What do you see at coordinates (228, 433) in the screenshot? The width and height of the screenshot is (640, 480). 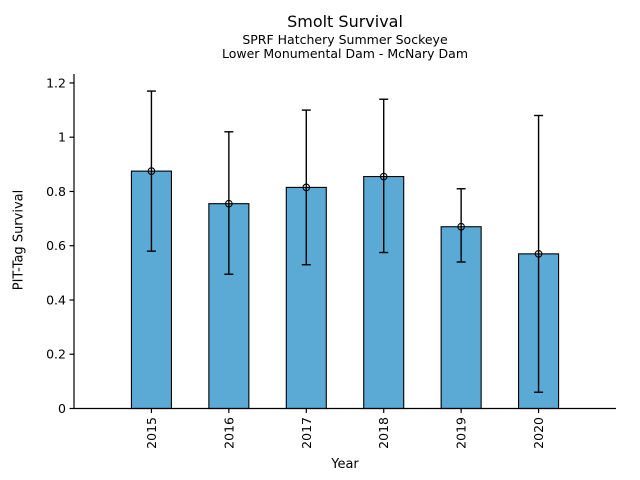 I see `x-tick-label-2016: 2016` at bounding box center [228, 433].